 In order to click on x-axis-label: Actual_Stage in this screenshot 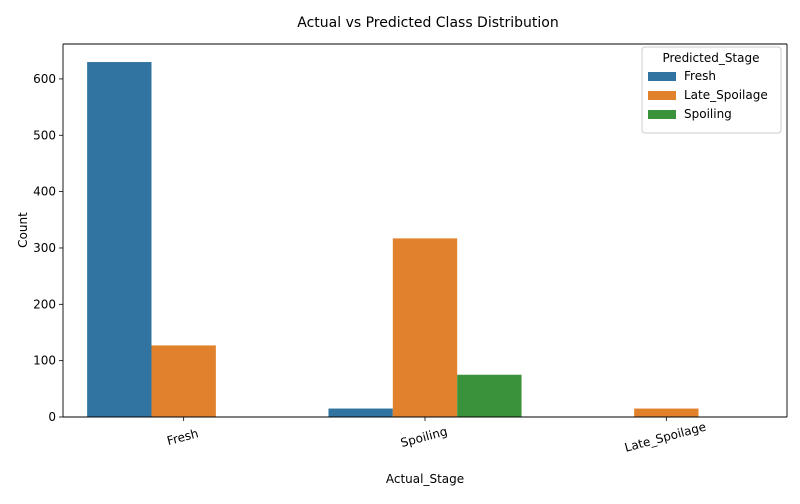, I will do `click(425, 479)`.